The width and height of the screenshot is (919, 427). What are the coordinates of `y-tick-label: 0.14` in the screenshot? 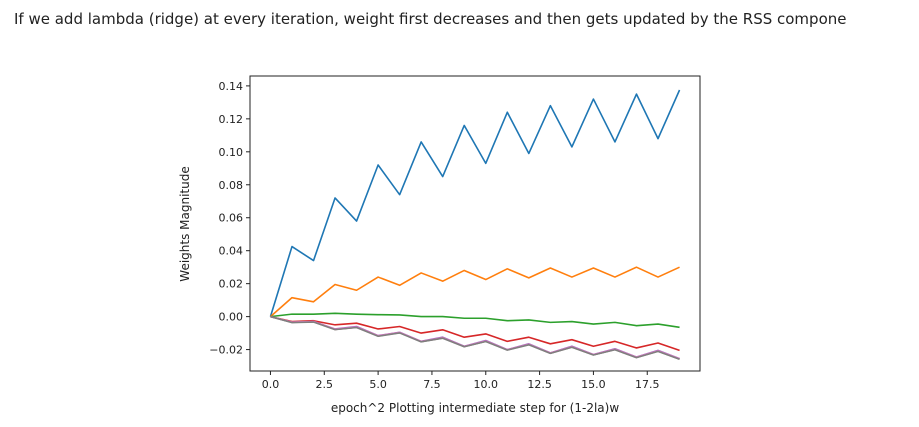 It's located at (231, 86).